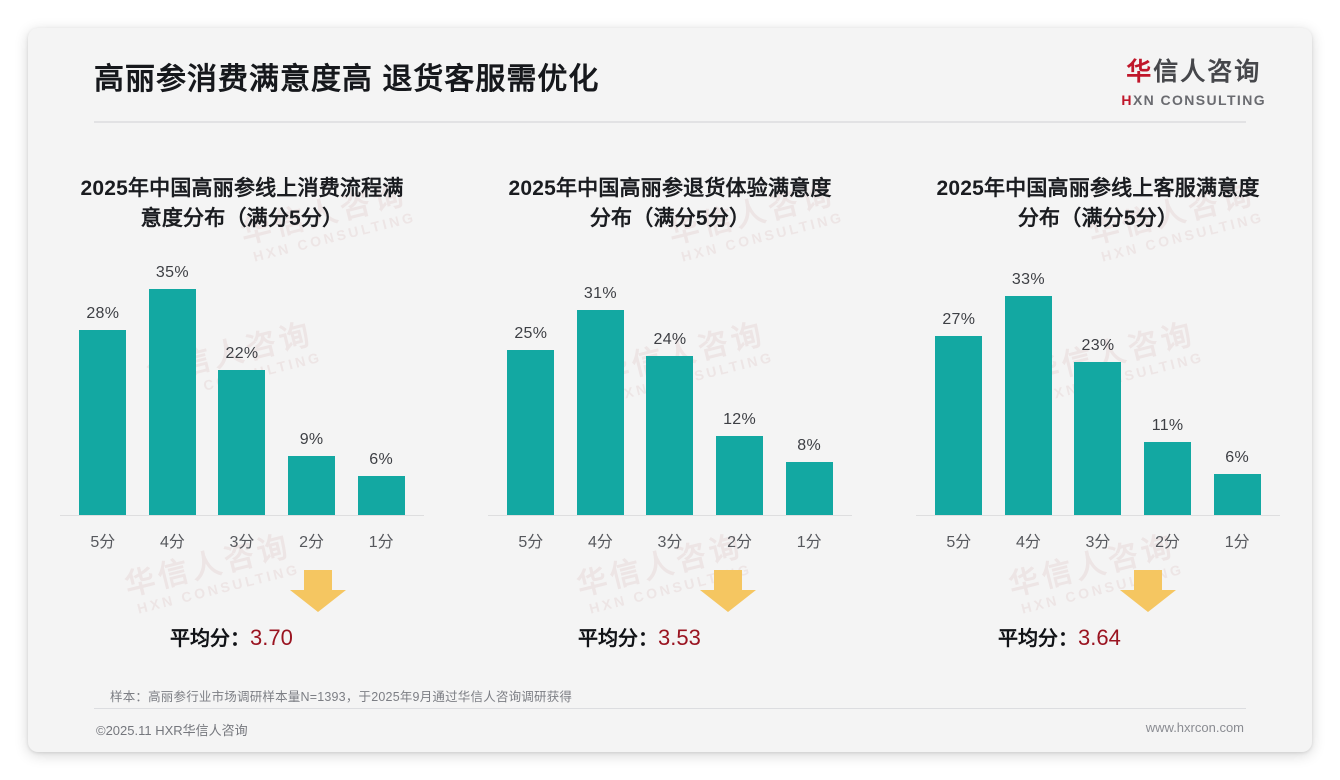 The height and width of the screenshot is (780, 1340). I want to click on average-score-text: 平均分：3.53, so click(639, 636).